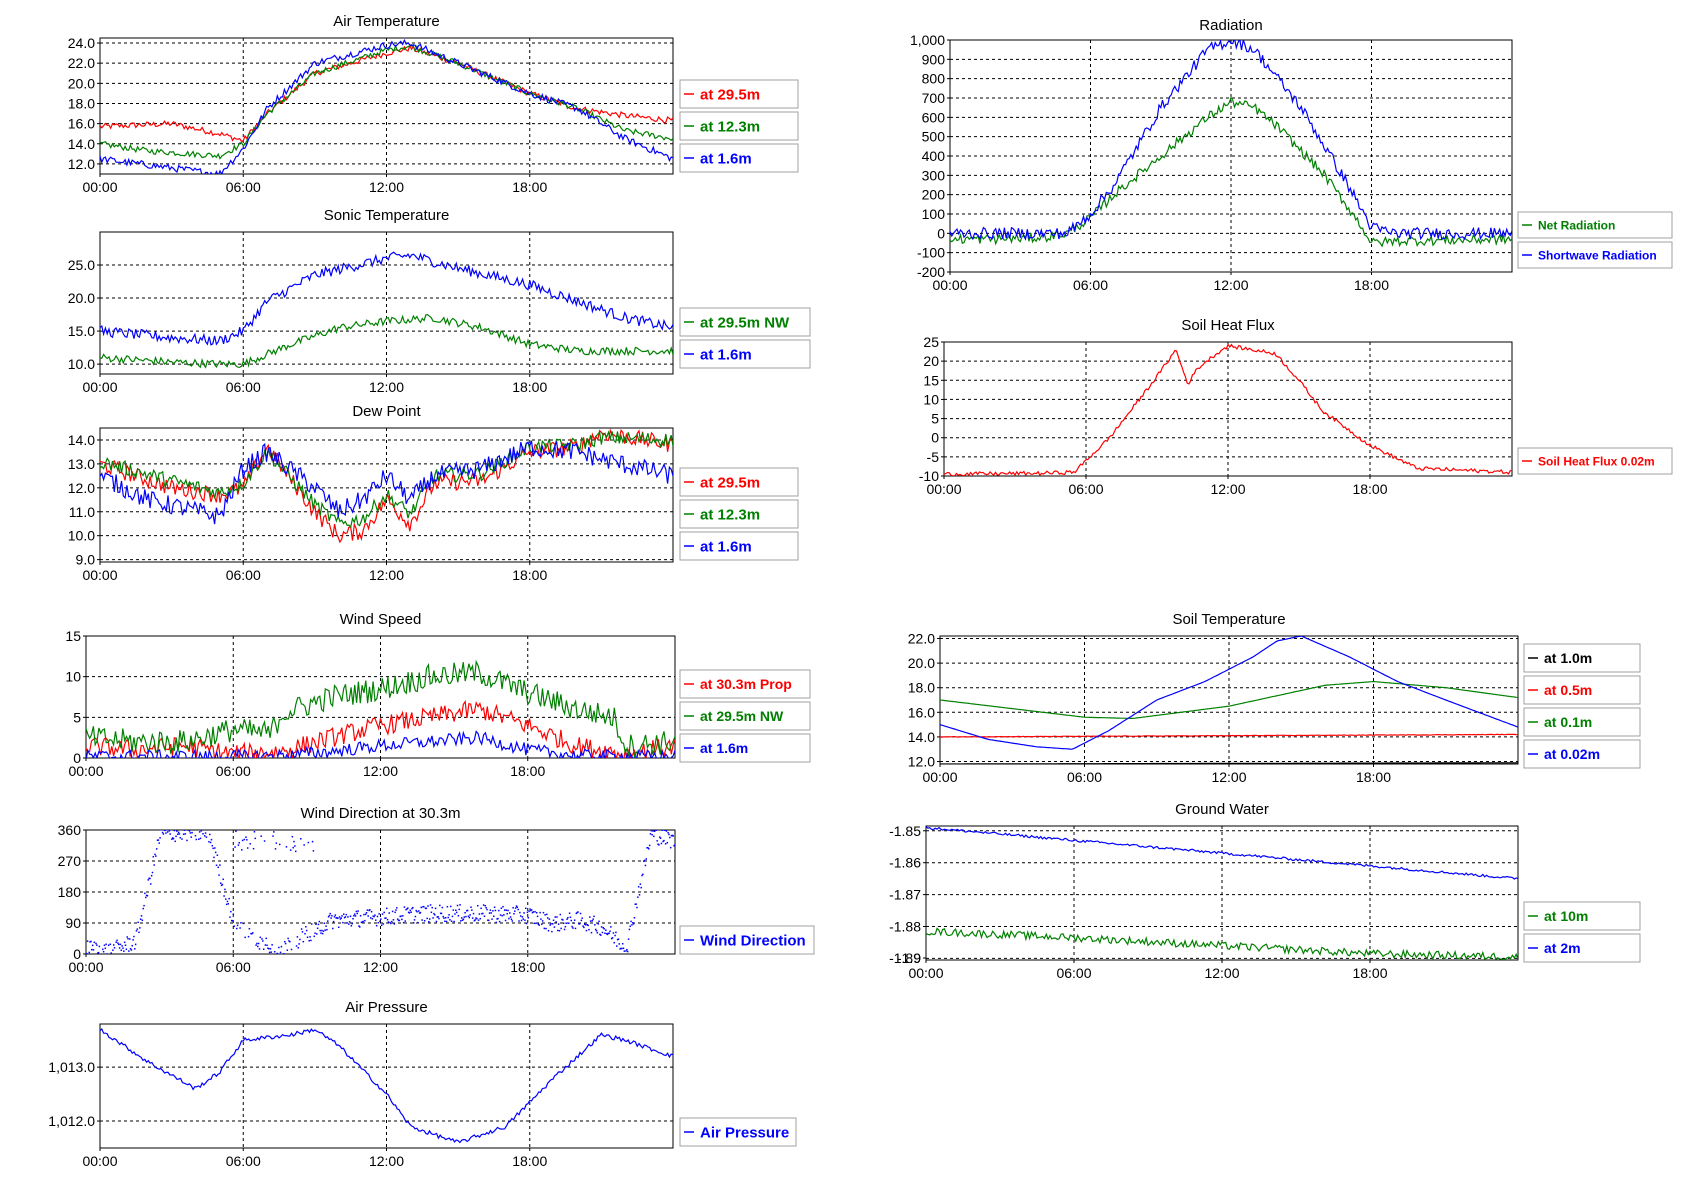  What do you see at coordinates (739, 514) in the screenshot?
I see `legend-item: at 12.3m` at bounding box center [739, 514].